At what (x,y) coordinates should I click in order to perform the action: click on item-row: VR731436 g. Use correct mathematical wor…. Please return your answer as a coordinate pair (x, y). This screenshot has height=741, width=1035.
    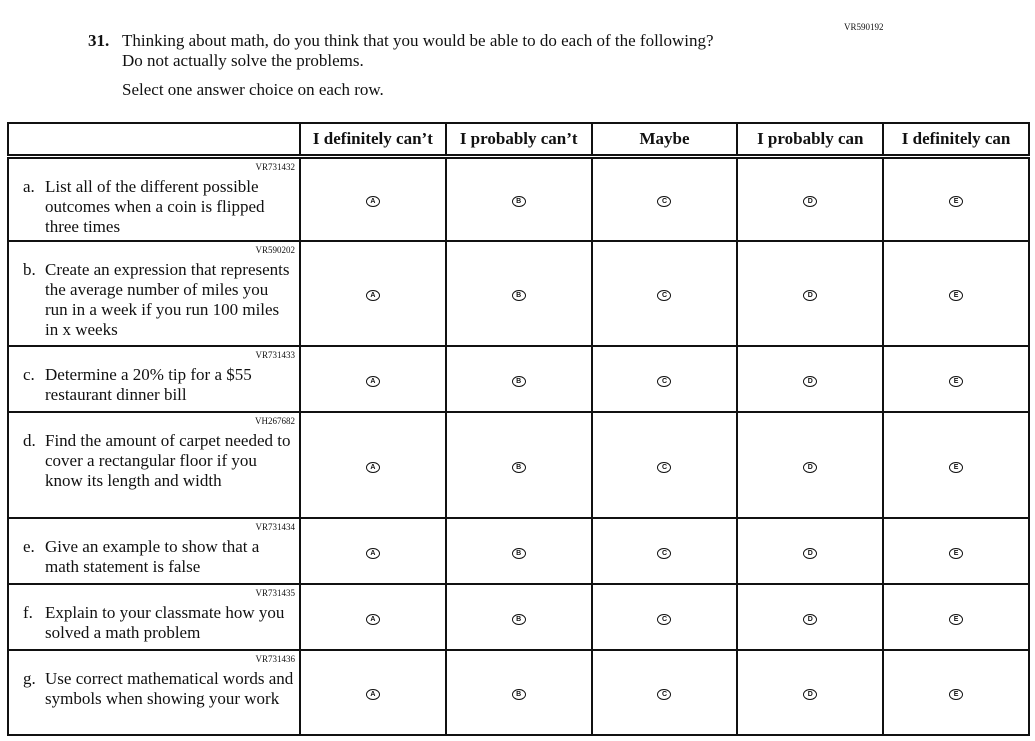
    Looking at the image, I should click on (518, 692).